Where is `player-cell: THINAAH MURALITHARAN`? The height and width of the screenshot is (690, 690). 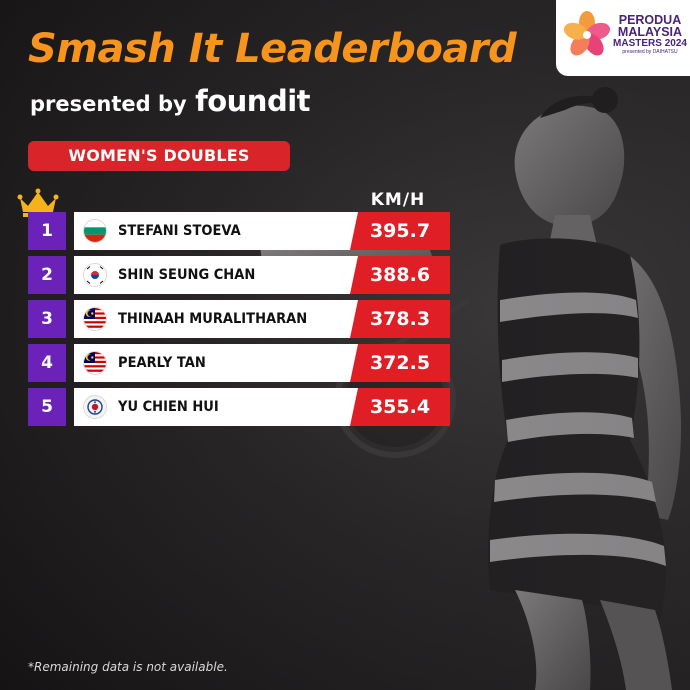 player-cell: THINAAH MURALITHARAN is located at coordinates (224, 319).